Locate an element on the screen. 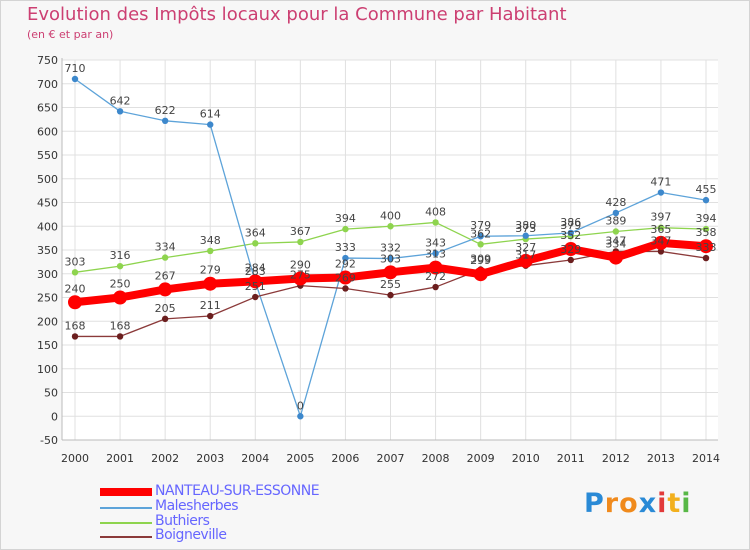 The height and width of the screenshot is (550, 750). data-label-nanteau: 279 is located at coordinates (210, 270).